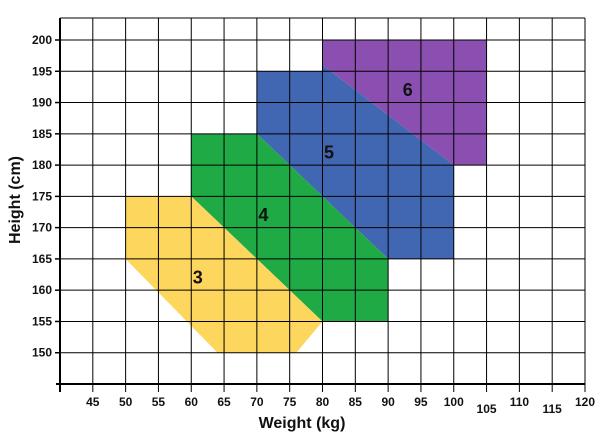  I want to click on x-tick-label: 115, so click(553, 409).